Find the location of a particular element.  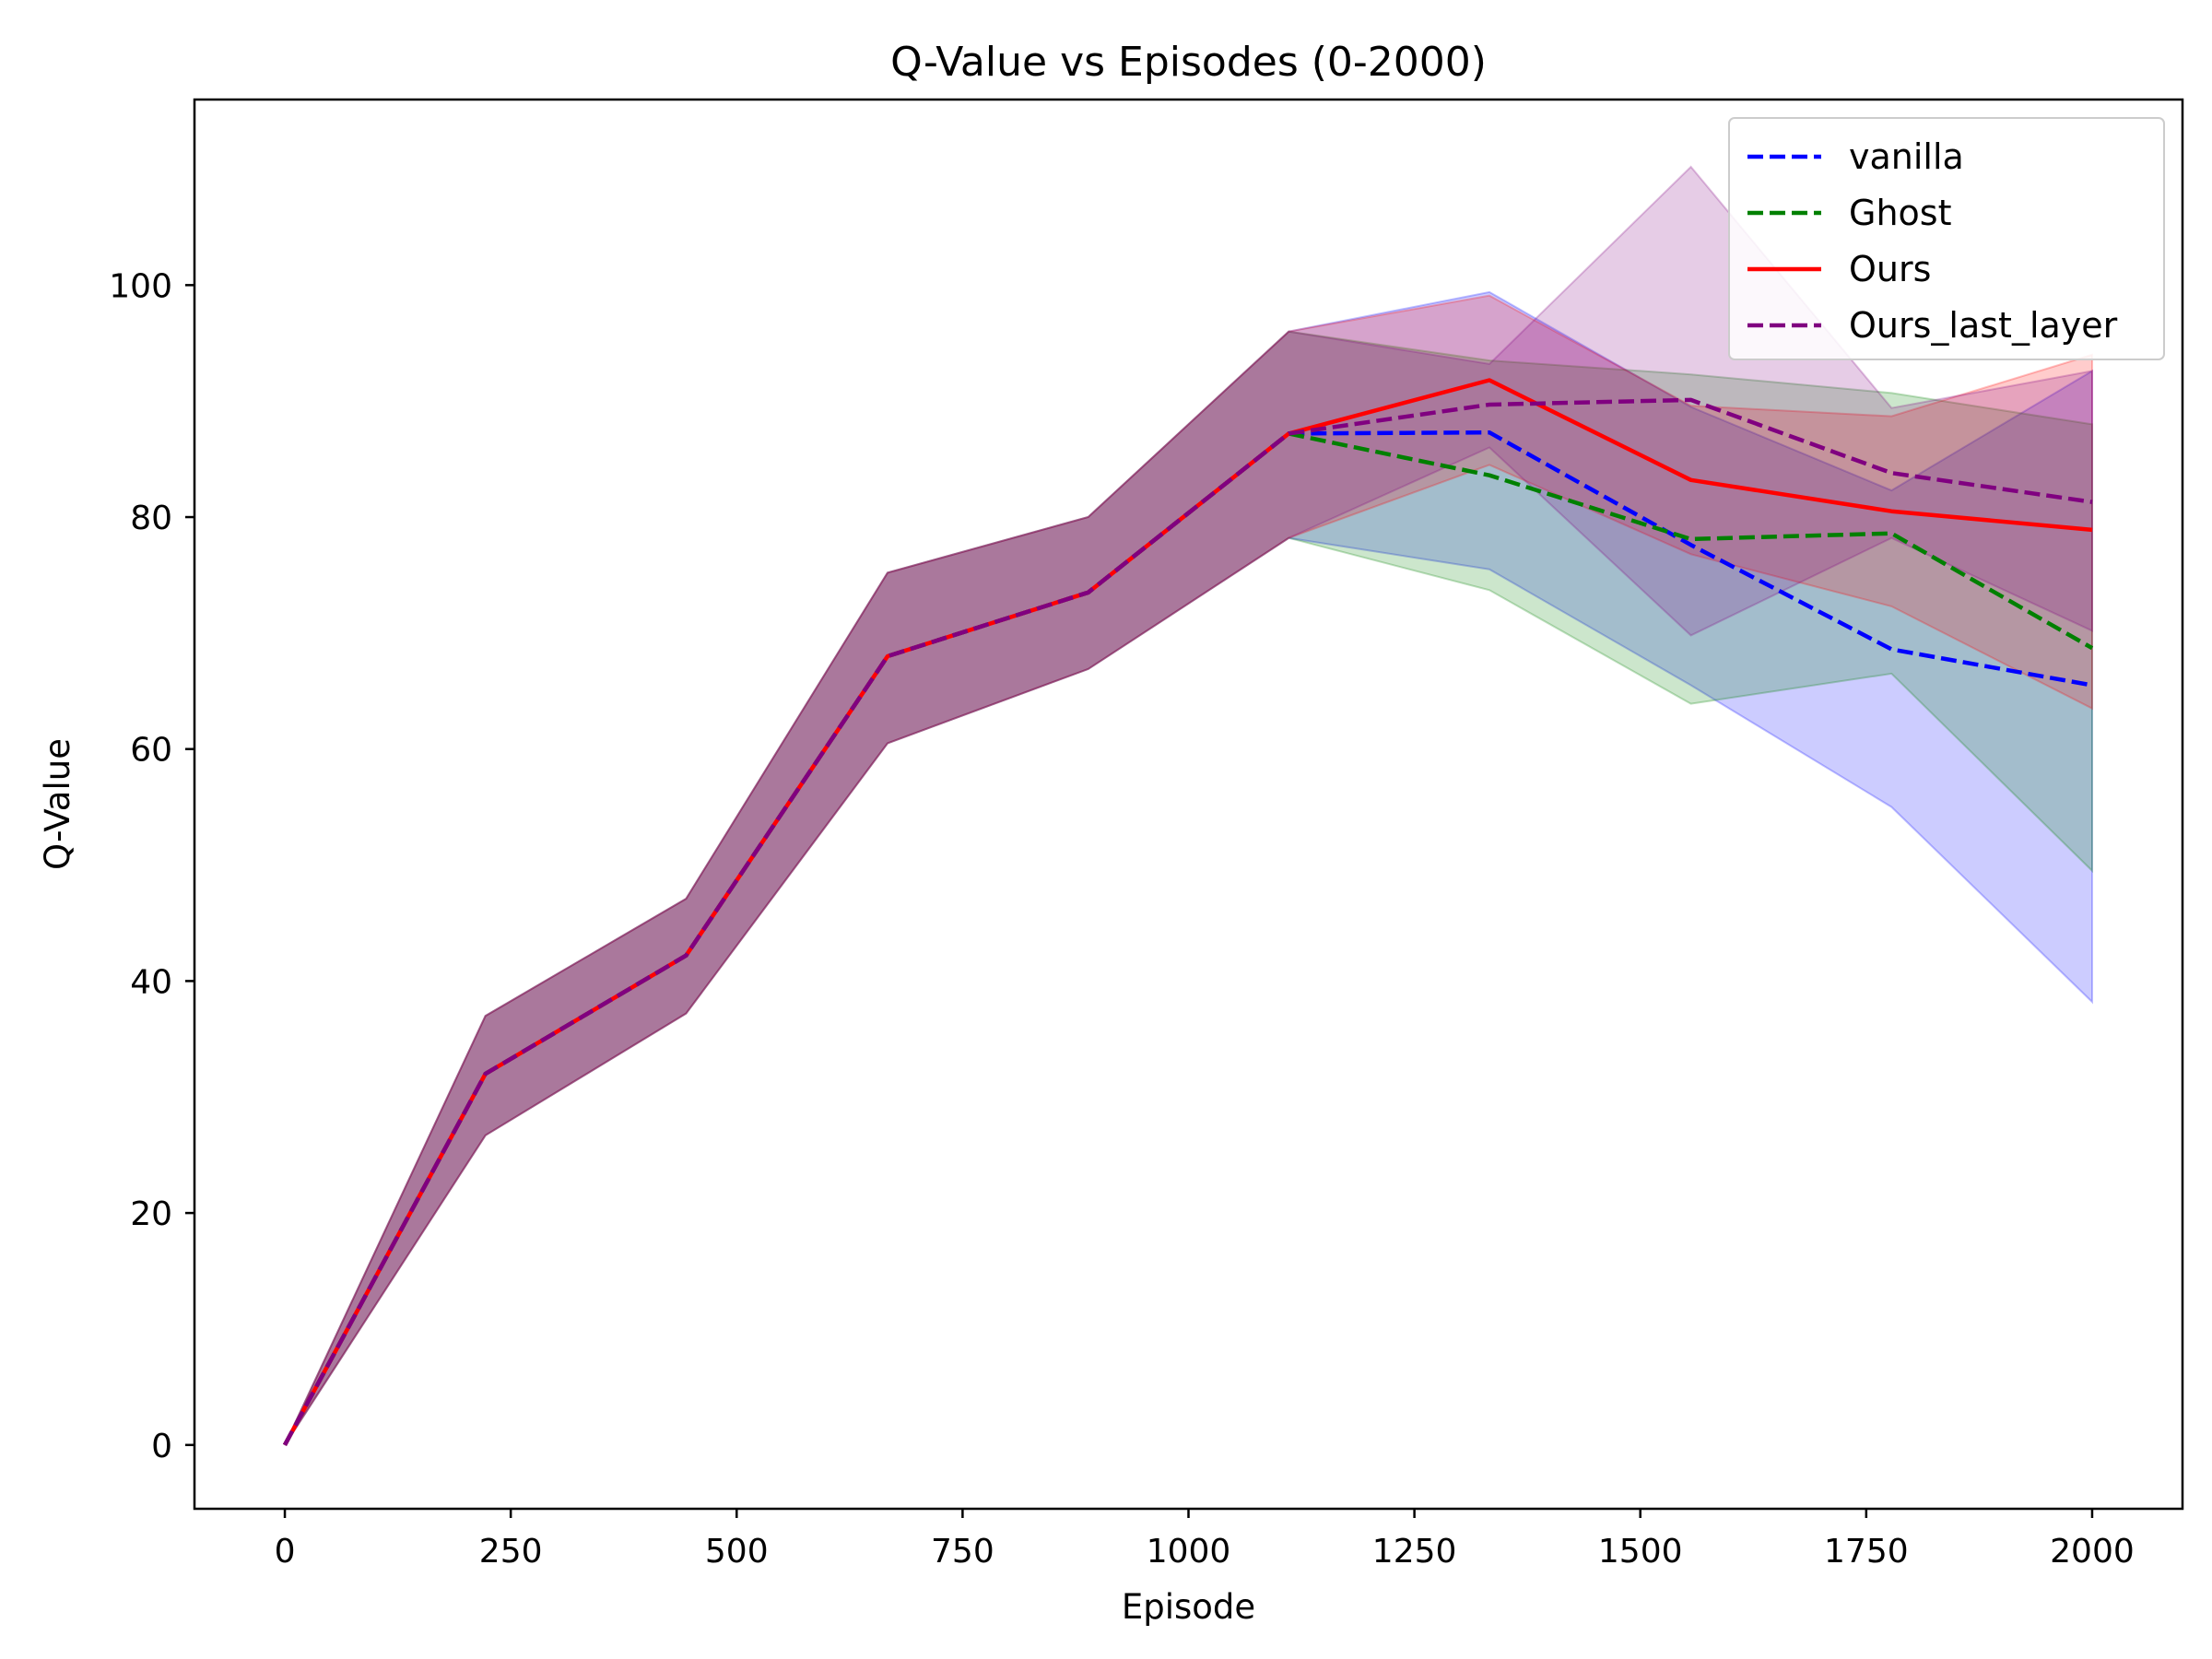

x-tick-label: 1500 is located at coordinates (1640, 1552).